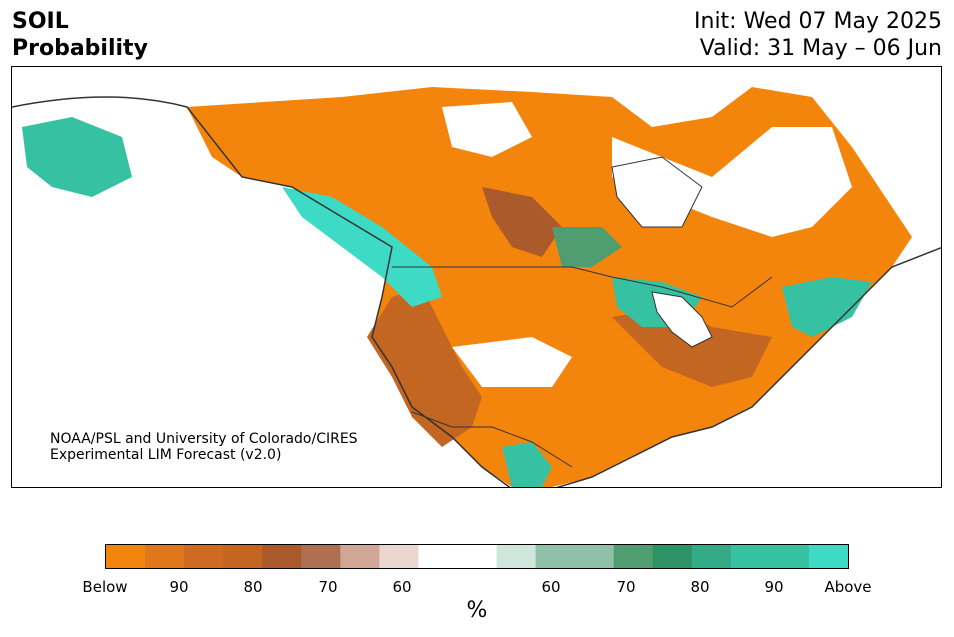 The image size is (954, 637). Describe the element at coordinates (166, 455) in the screenshot. I see `credit-line-2: Experimental LIM Forecast (v2.0)` at that location.